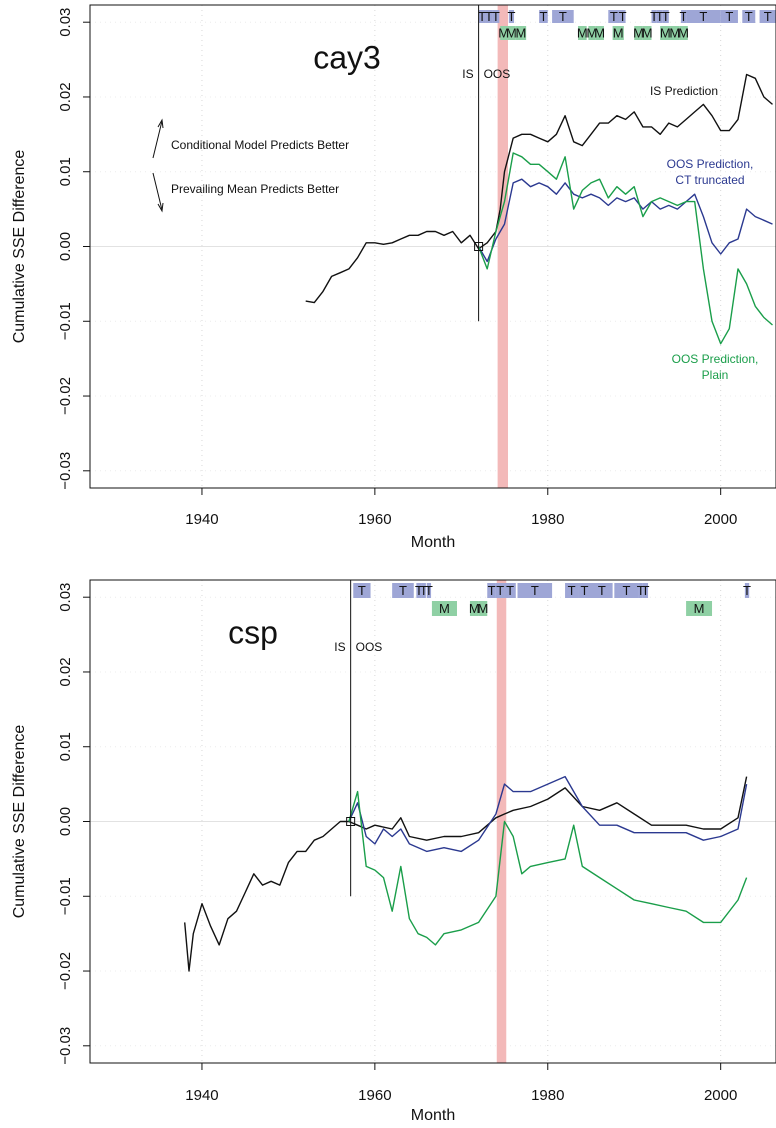 The image size is (776, 1128). Describe the element at coordinates (65, 671) in the screenshot. I see `y-tick-label: 0.02` at that location.